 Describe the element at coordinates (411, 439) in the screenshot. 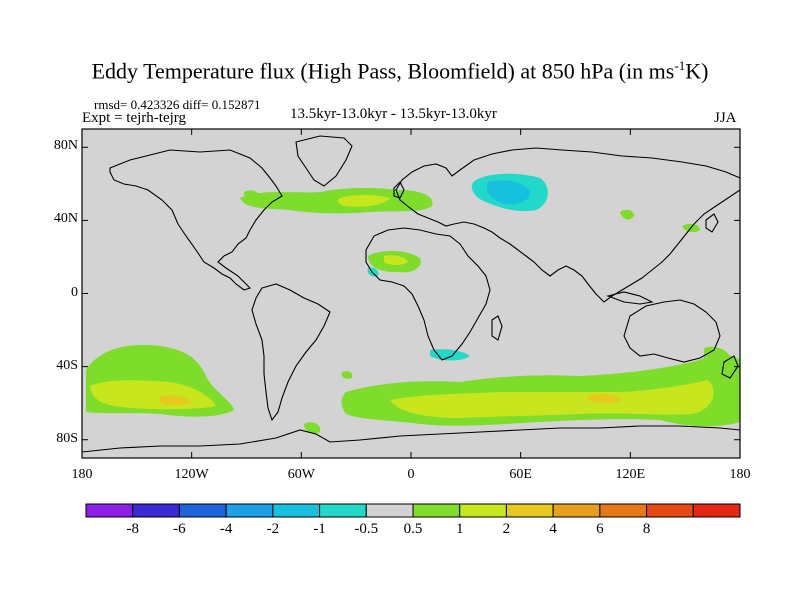

I see `coastline-antarctica` at that location.